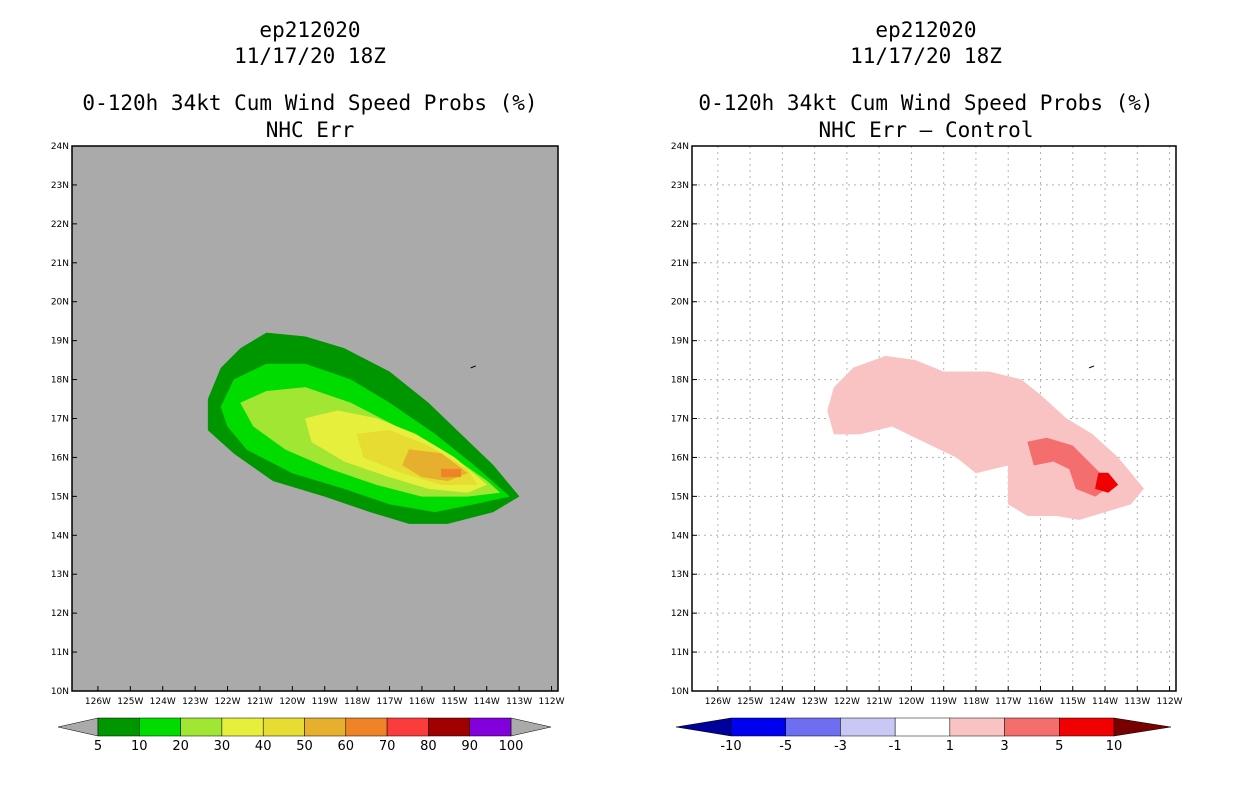  I want to click on left-title-subtitle: NHC Err, so click(310, 130).